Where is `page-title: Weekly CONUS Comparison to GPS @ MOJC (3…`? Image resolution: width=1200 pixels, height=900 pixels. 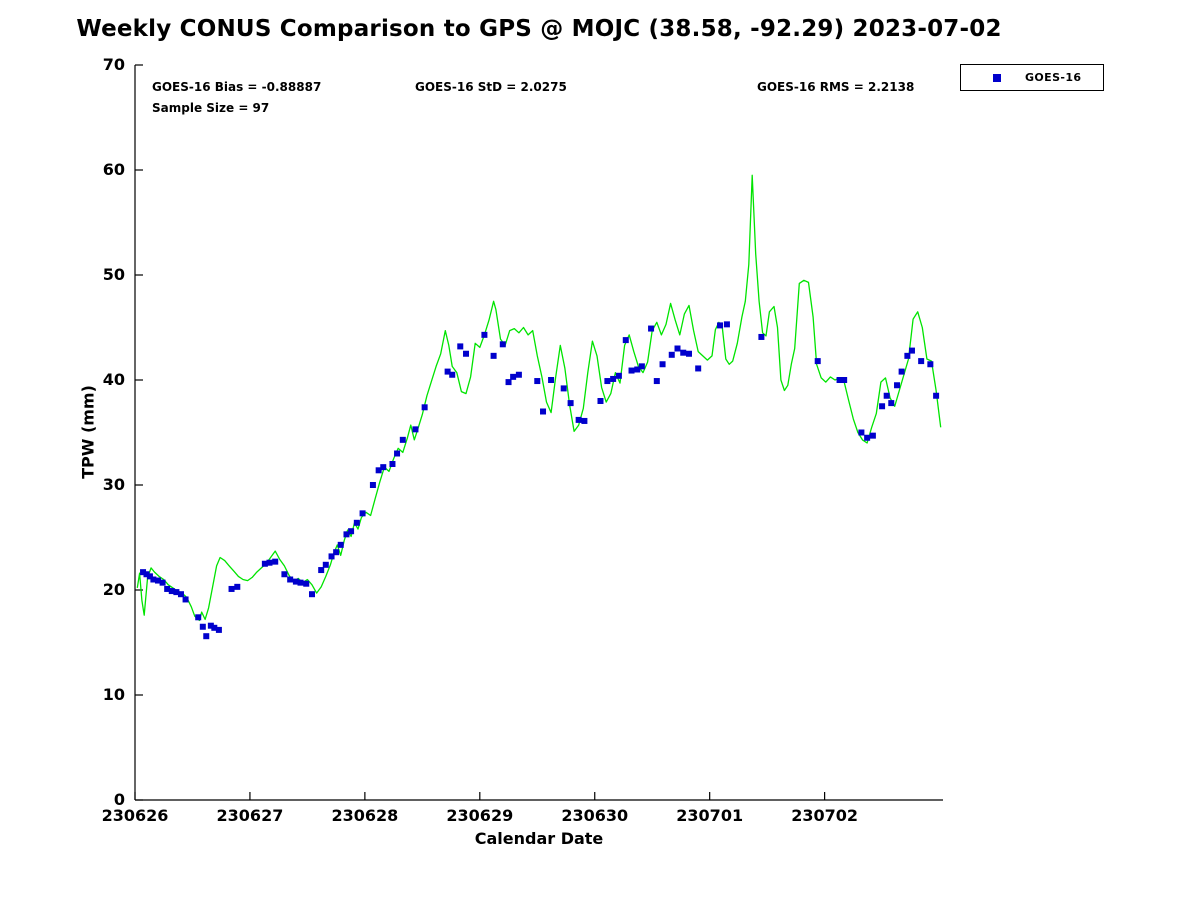
page-title: Weekly CONUS Comparison to GPS @ MOJC (3… is located at coordinates (539, 29).